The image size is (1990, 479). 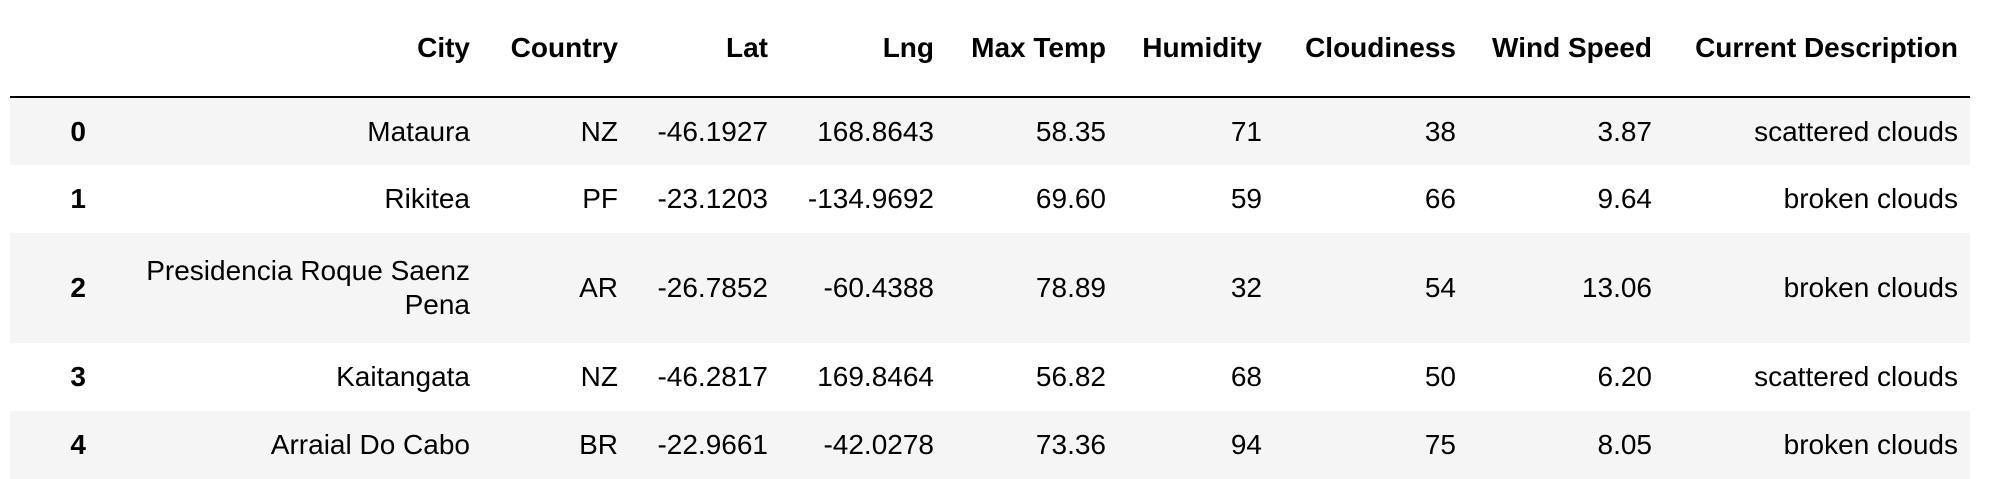 What do you see at coordinates (78, 444) in the screenshot?
I see `row-index: 4` at bounding box center [78, 444].